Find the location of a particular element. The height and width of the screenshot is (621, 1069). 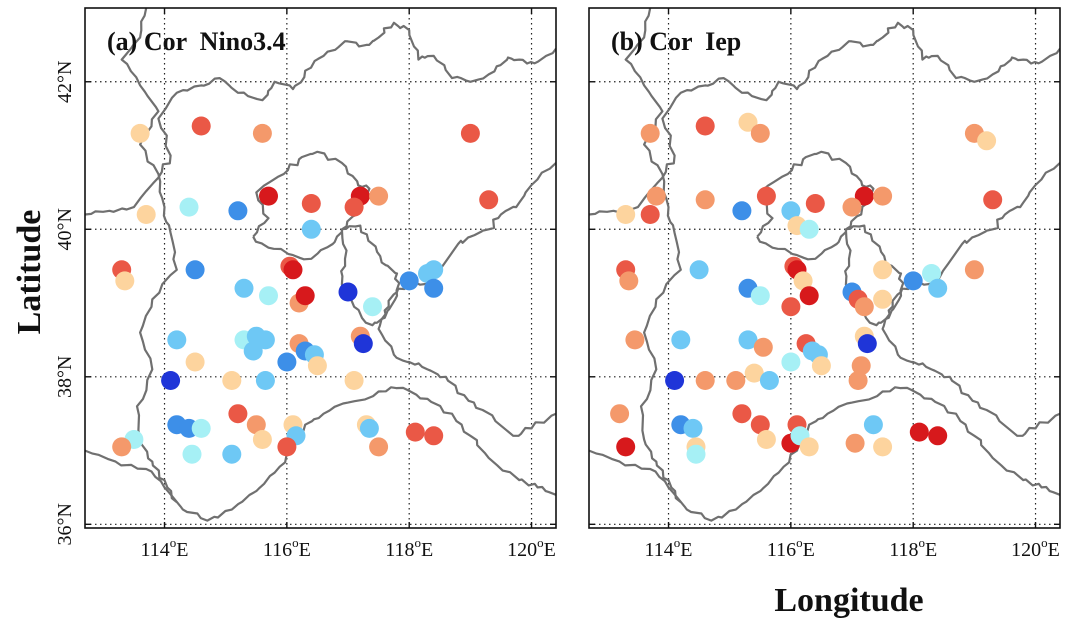

x-tick-label-b-3: 120oE is located at coordinates (1035, 548).